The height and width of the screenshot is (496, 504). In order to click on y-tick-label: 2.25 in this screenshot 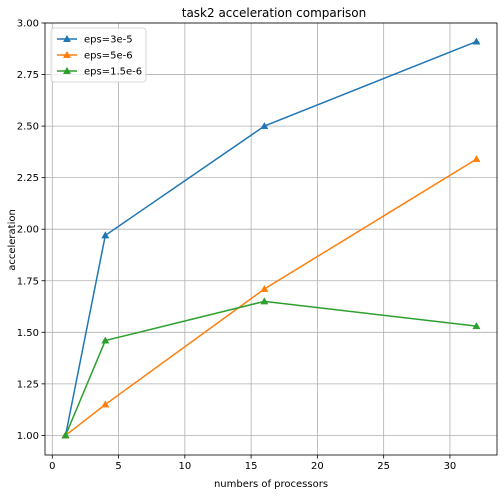, I will do `click(28, 178)`.